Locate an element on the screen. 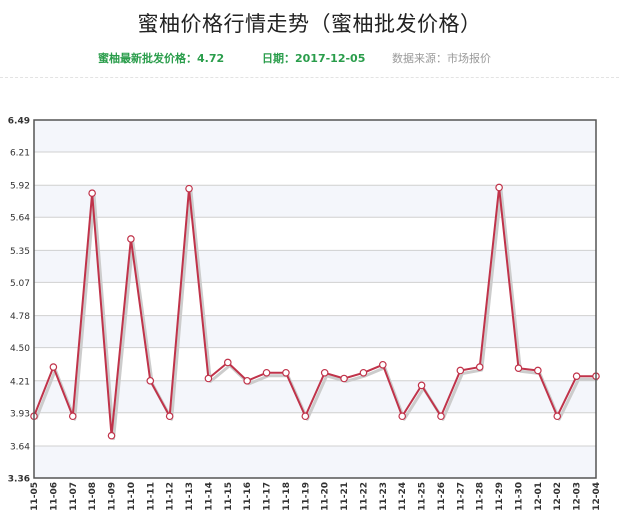 The width and height of the screenshot is (619, 524). data-source-label: 数据来源：市场报价 is located at coordinates (441, 58).